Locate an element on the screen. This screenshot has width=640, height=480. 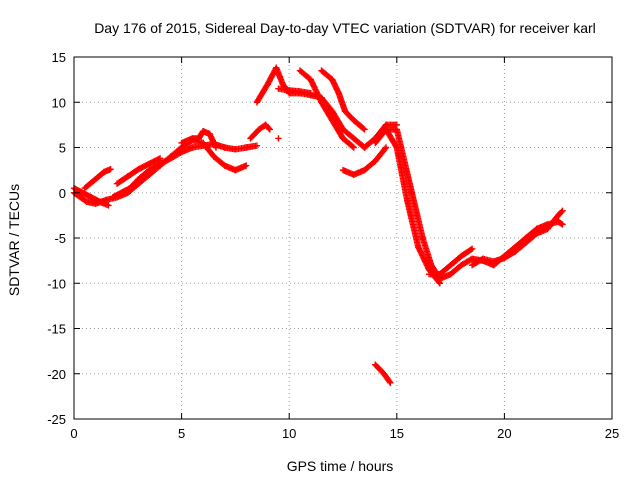
series-t15 is located at coordinates (450, 261).